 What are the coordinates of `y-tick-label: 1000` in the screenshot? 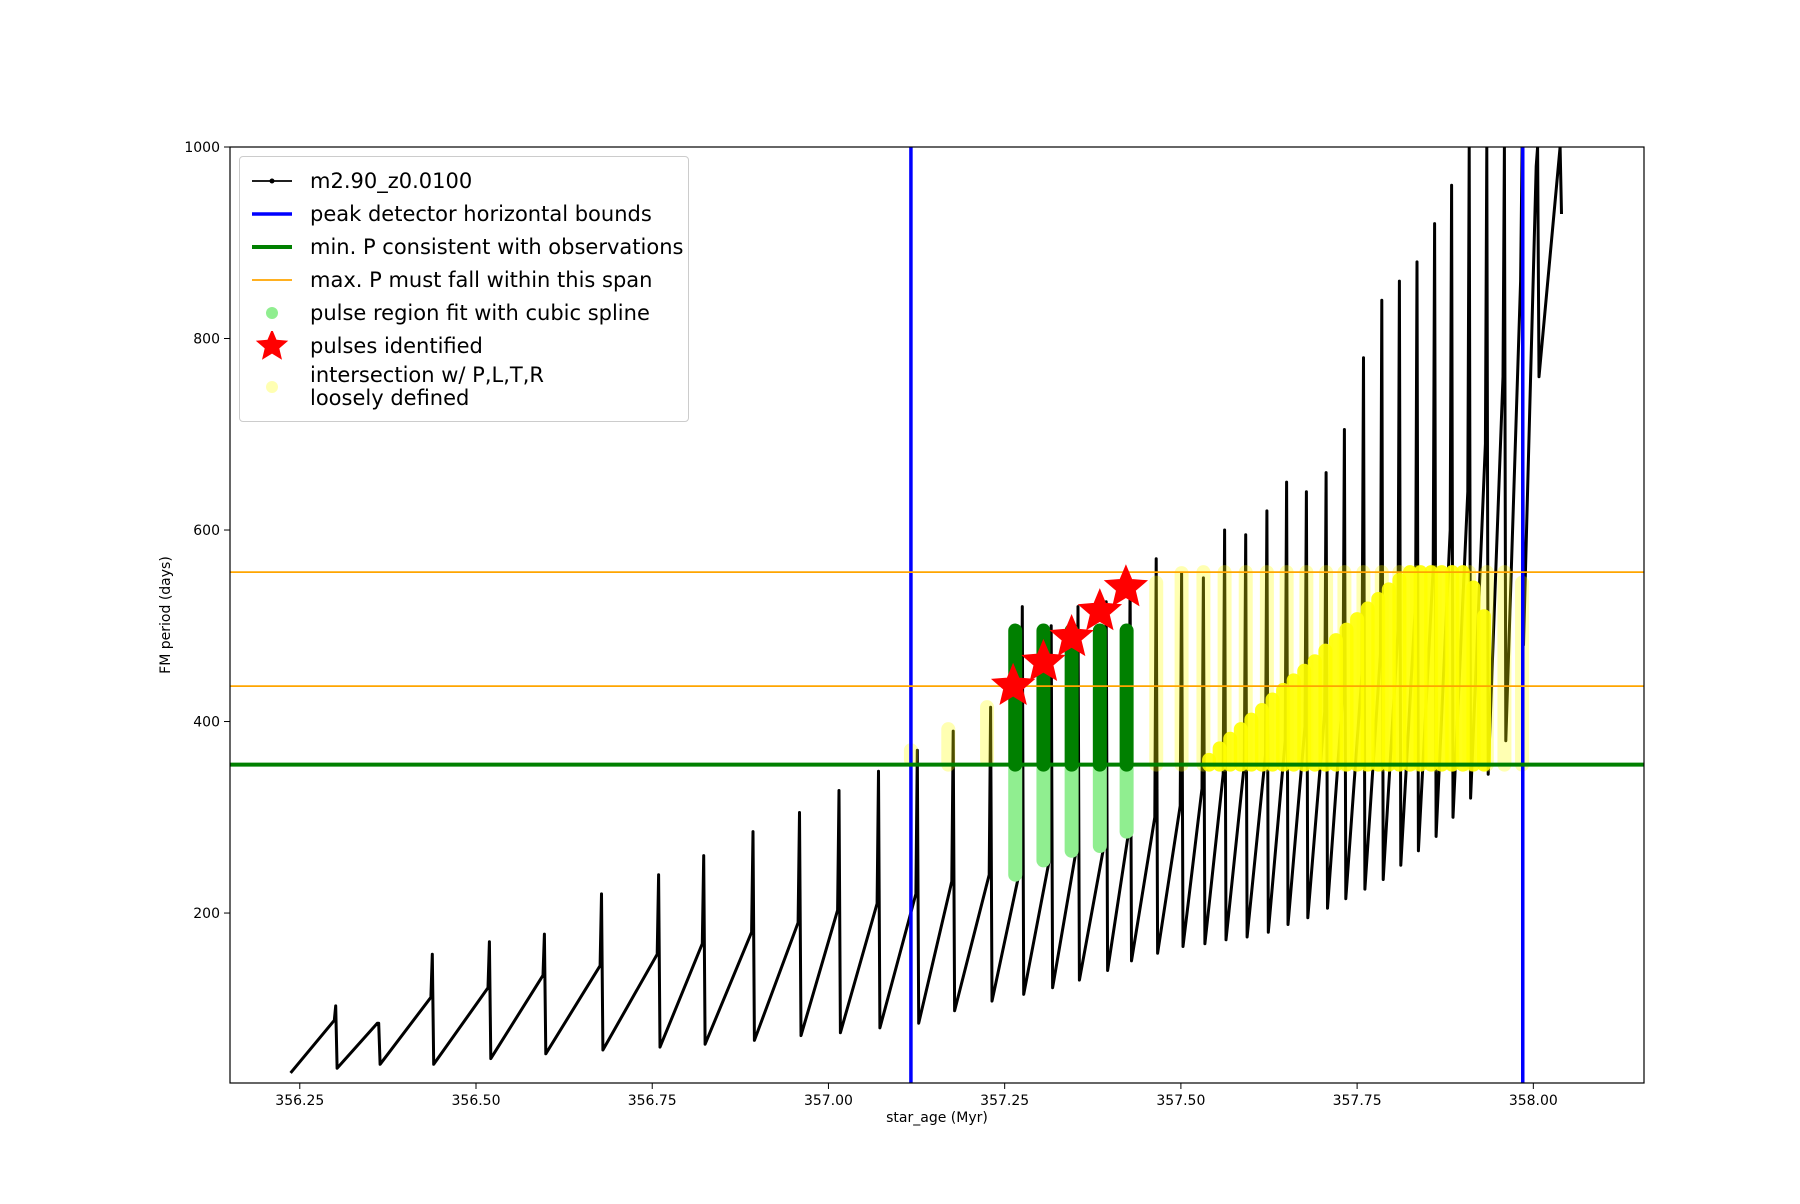 It's located at (202, 148).